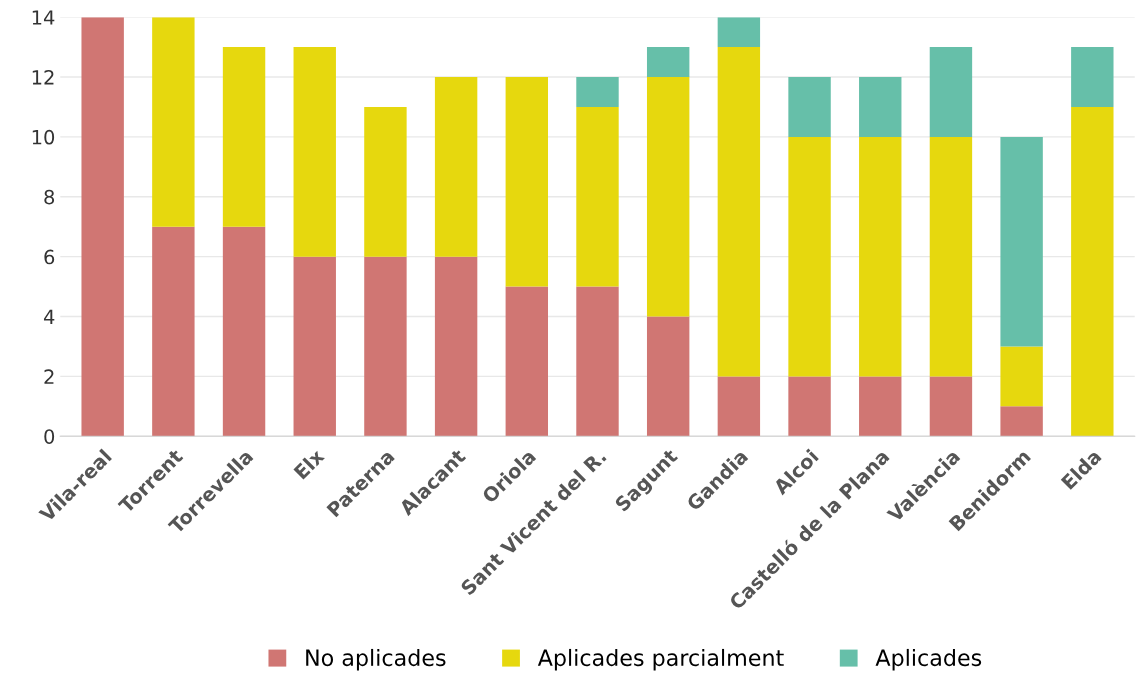  Describe the element at coordinates (43, 137) in the screenshot. I see `y-tick-label: 10` at that location.